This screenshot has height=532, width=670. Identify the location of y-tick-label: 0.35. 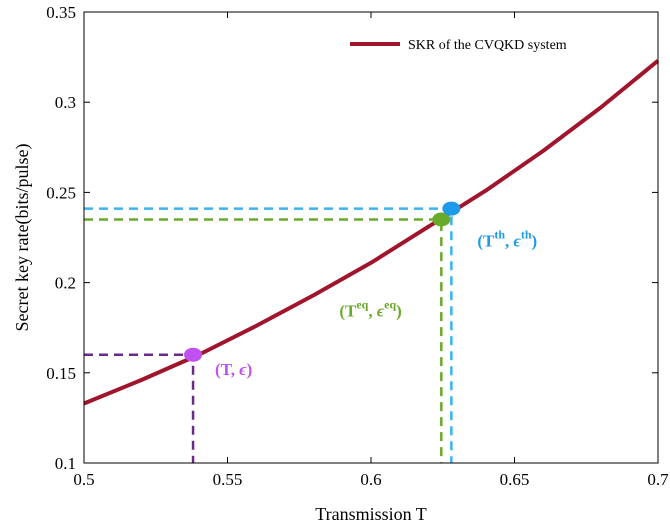
(61, 12).